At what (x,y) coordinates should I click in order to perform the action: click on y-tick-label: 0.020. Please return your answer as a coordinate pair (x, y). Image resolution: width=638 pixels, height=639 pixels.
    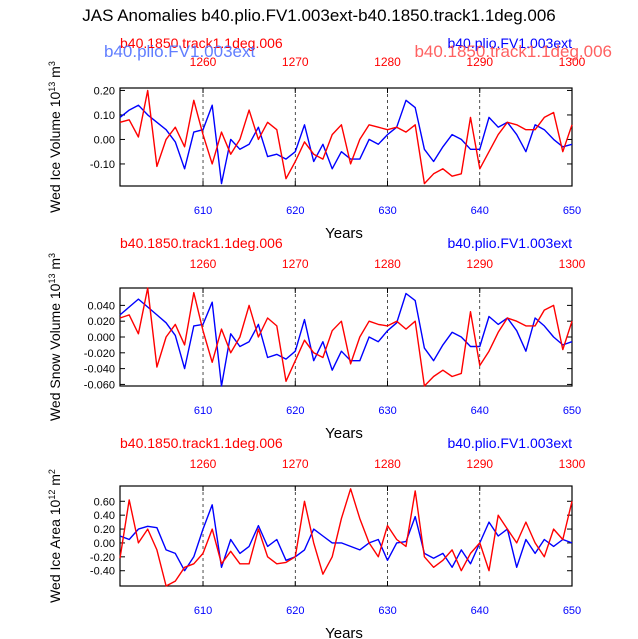
    Looking at the image, I should click on (101, 322).